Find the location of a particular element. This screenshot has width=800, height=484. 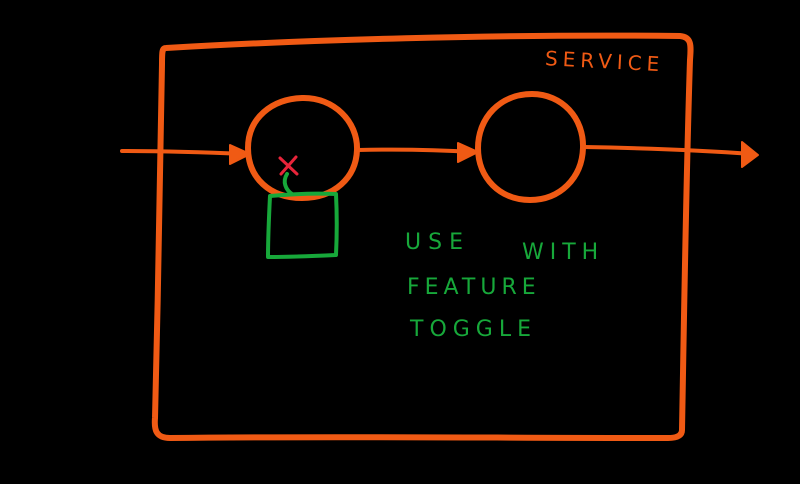

annotation-with: WITH is located at coordinates (563, 252).